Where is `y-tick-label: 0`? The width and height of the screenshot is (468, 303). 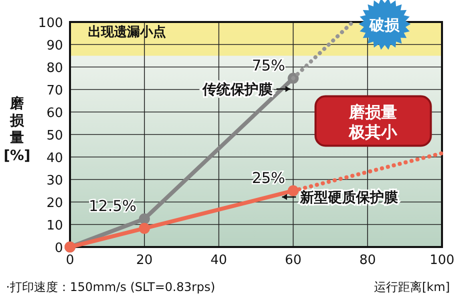
y-tick-label: 0 is located at coordinates (58, 248).